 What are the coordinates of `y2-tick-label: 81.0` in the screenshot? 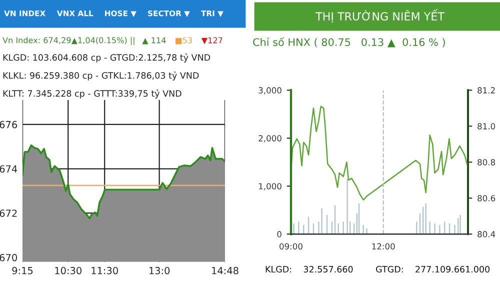 It's located at (487, 126).